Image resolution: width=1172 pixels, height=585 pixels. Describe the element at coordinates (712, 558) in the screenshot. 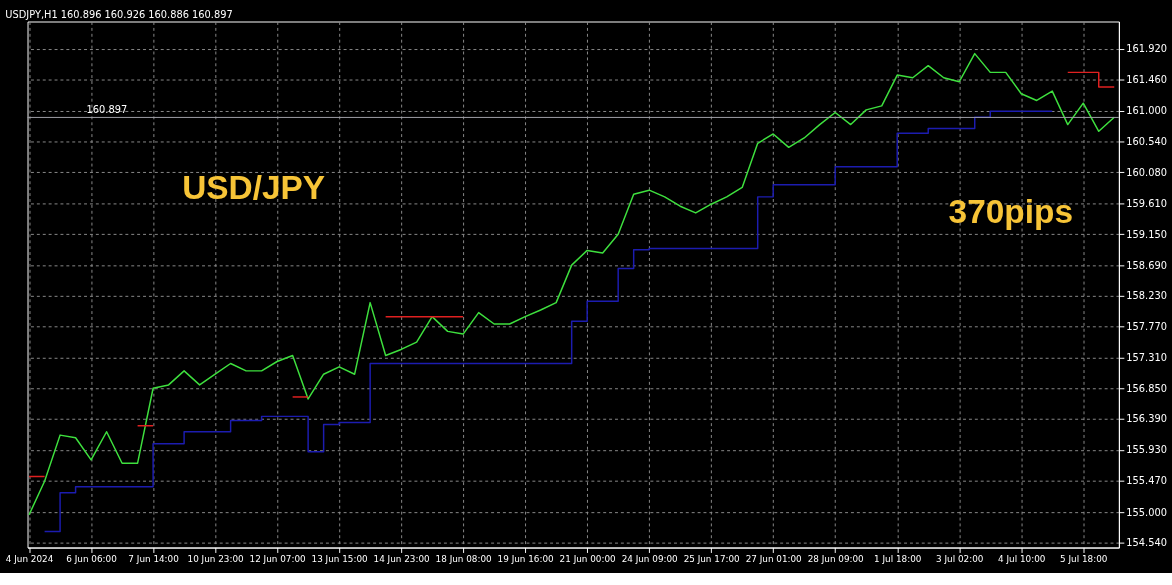

I see `x-tick-label: 25 Jun 17:00` at that location.